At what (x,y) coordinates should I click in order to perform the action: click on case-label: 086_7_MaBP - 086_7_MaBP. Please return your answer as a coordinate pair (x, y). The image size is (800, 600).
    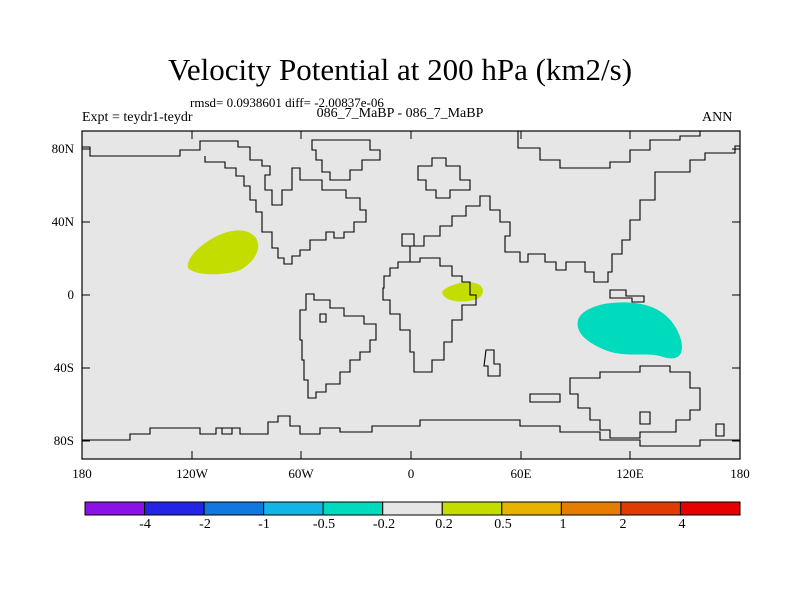
    Looking at the image, I should click on (400, 113).